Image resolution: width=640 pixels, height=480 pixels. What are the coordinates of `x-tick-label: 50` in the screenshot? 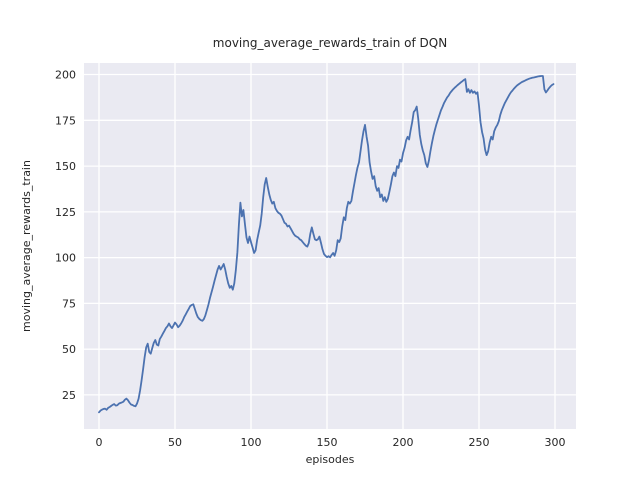 It's located at (175, 442).